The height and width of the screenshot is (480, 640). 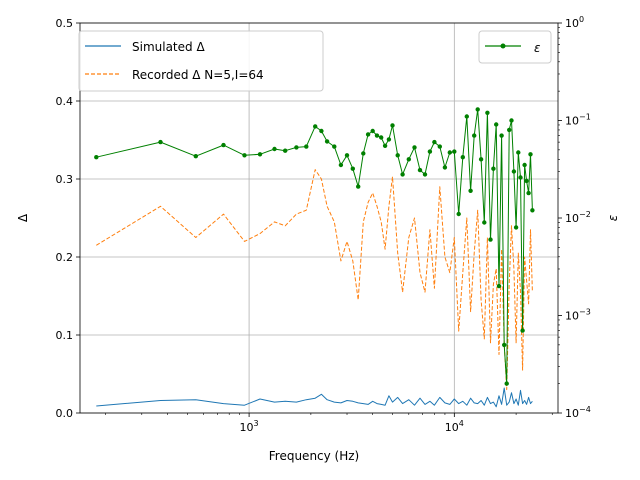 I want to click on y-right-tick-label: 10⁻³, so click(x=578, y=315).